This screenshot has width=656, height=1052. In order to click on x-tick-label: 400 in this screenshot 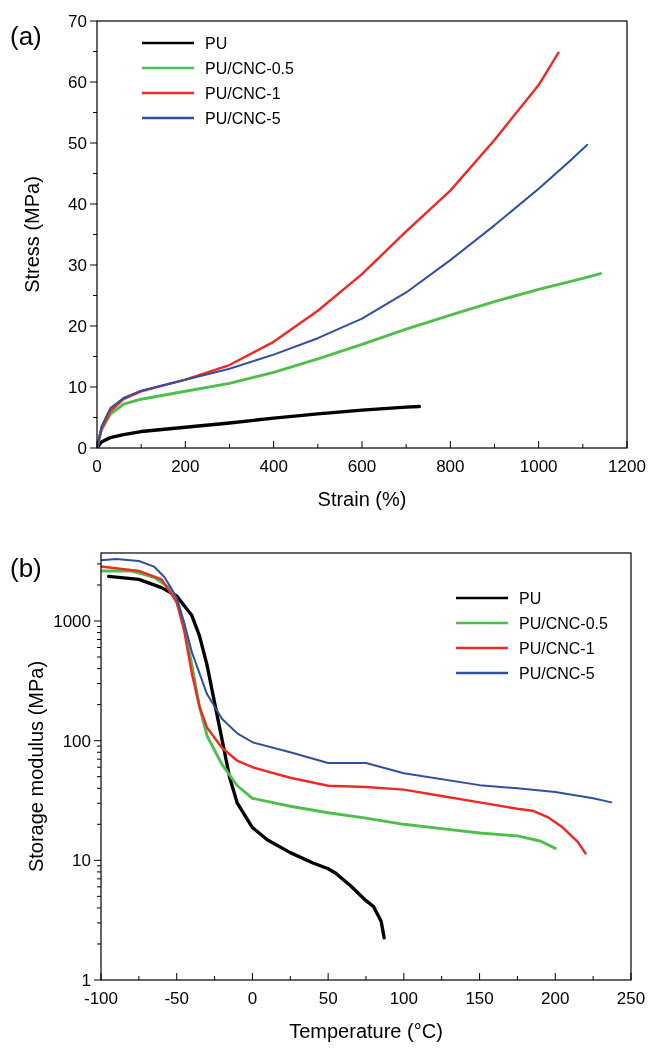, I will do `click(273, 466)`.